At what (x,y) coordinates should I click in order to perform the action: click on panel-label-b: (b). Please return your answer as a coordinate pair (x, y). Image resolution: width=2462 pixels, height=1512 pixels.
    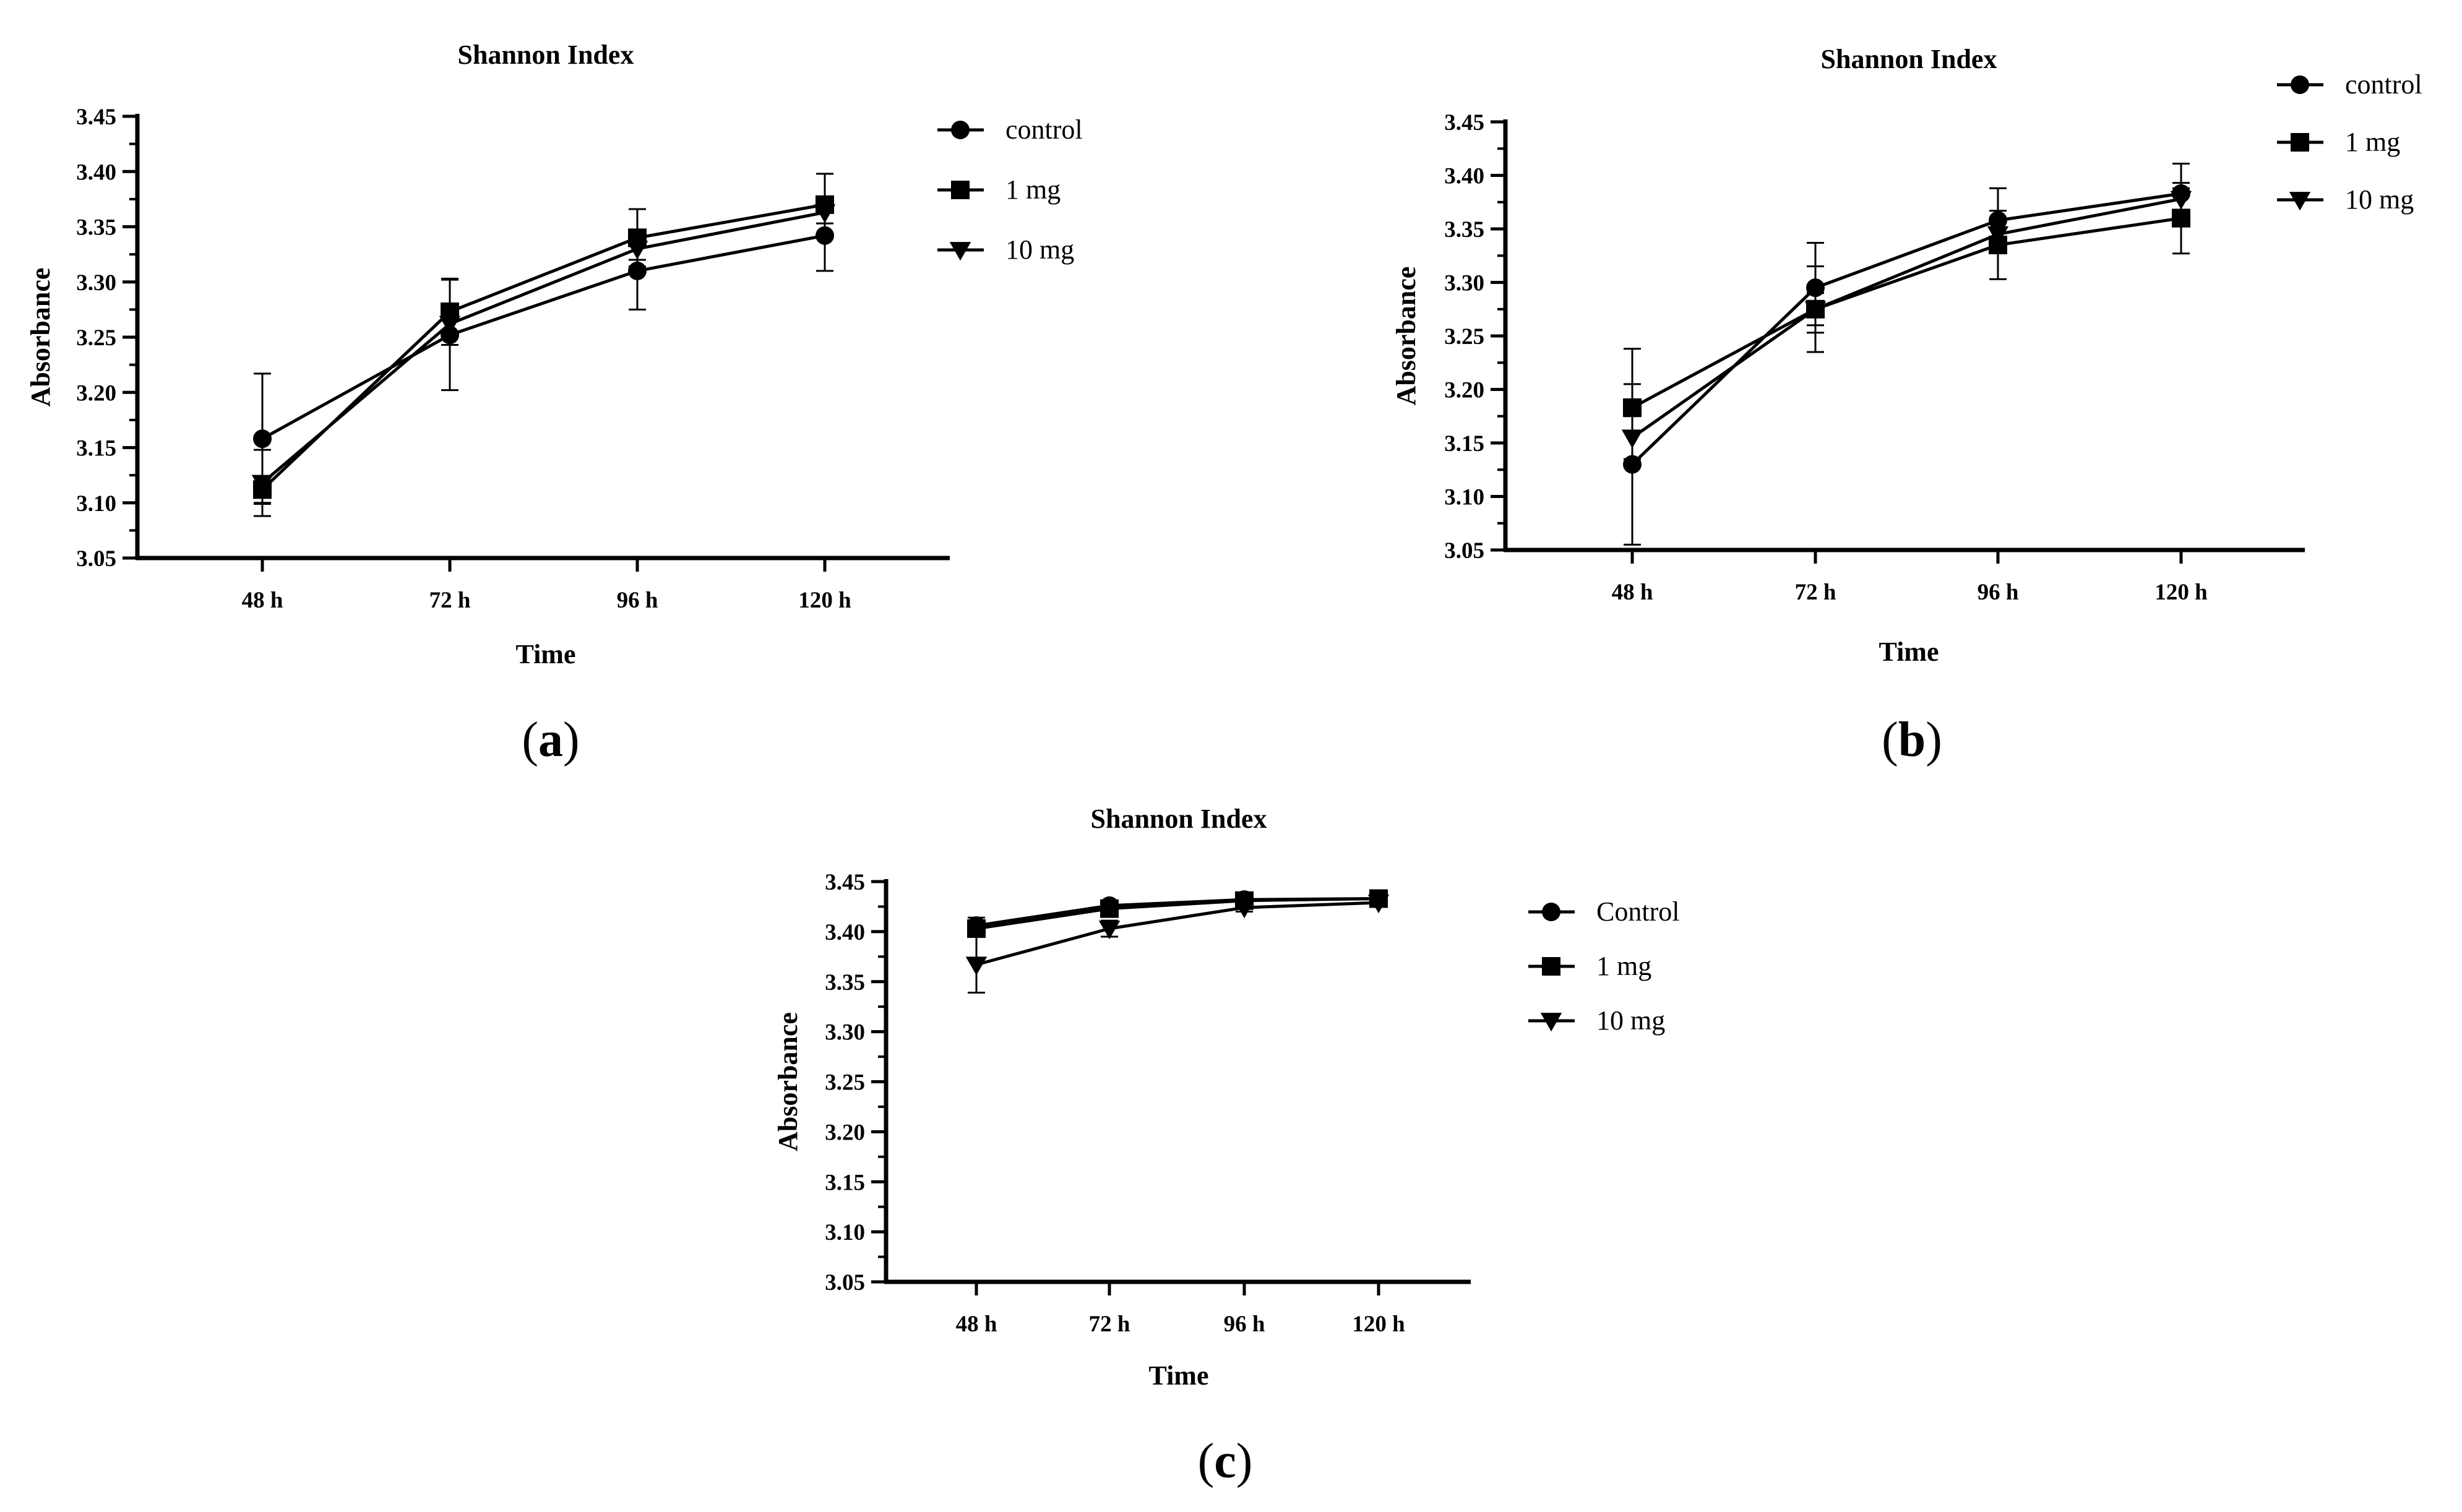
    Looking at the image, I should click on (1912, 740).